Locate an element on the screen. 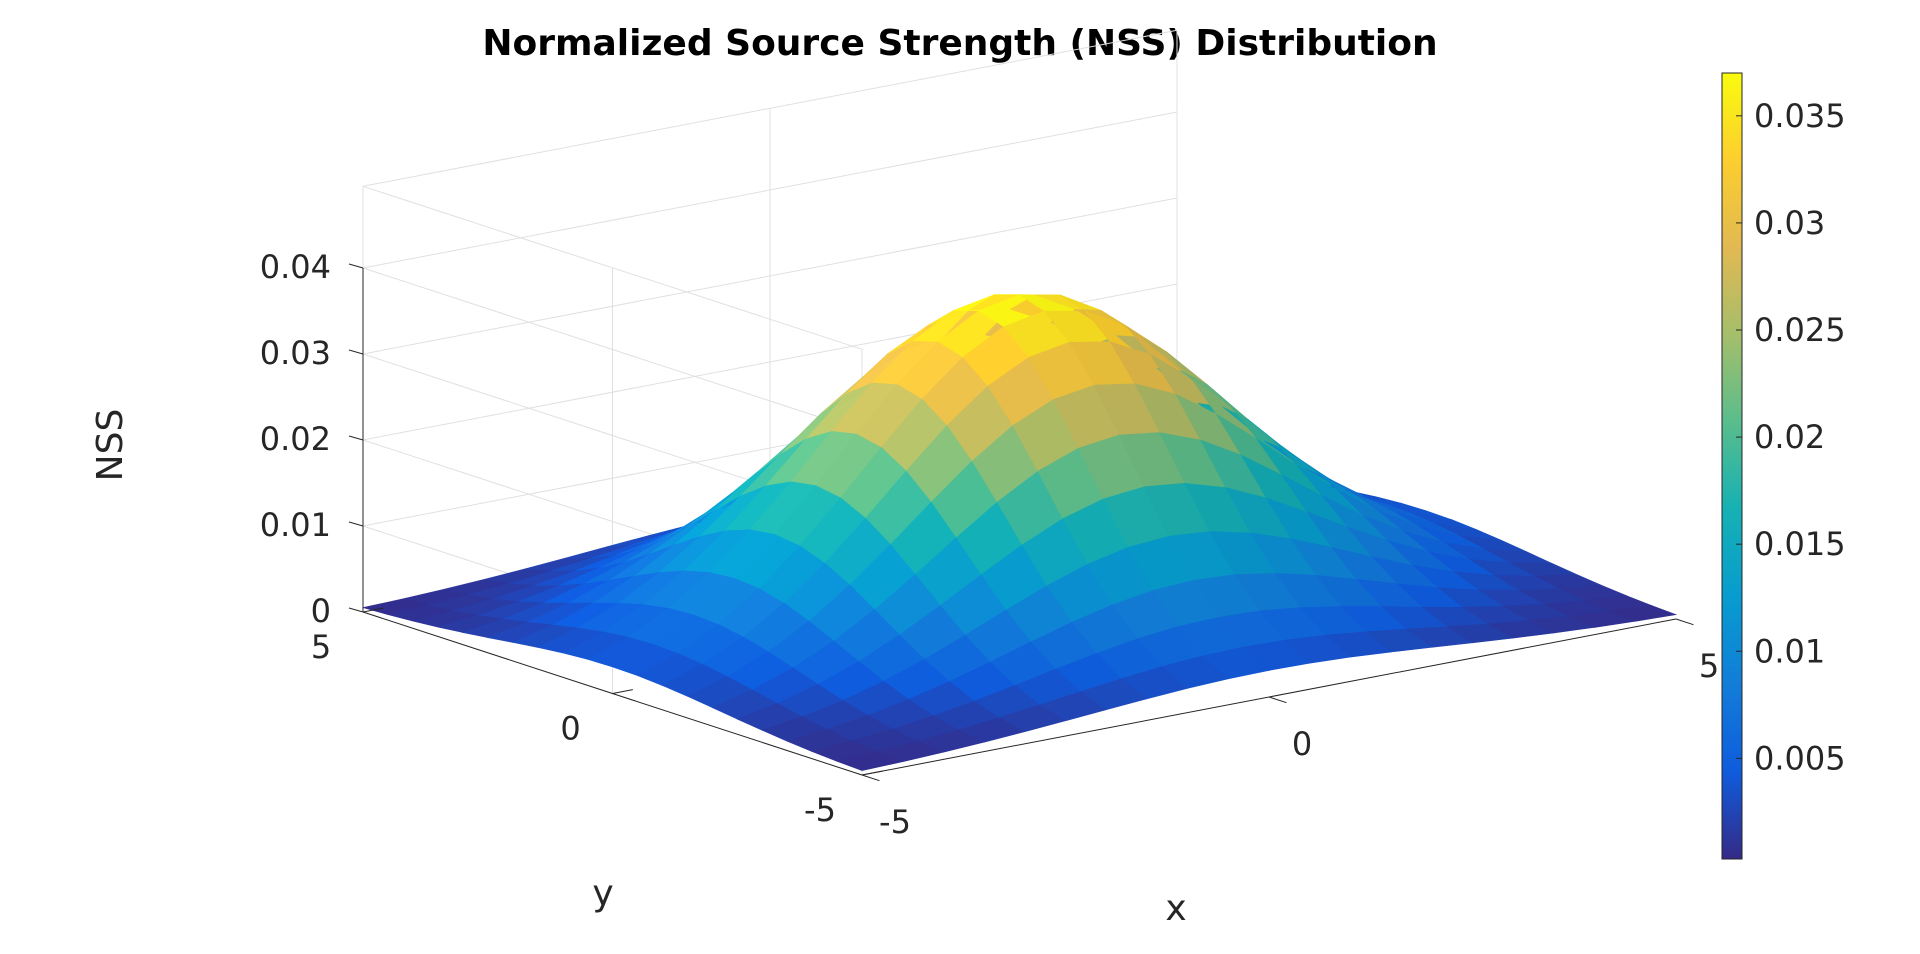 The image size is (1920, 954). colorbar-tick-label: 0.035 is located at coordinates (1800, 116).